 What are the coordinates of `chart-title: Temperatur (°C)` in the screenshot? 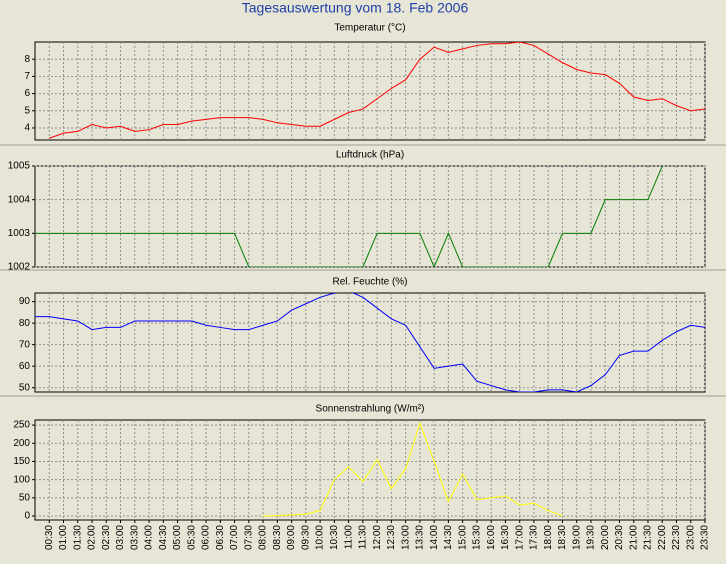 It's located at (369, 28).